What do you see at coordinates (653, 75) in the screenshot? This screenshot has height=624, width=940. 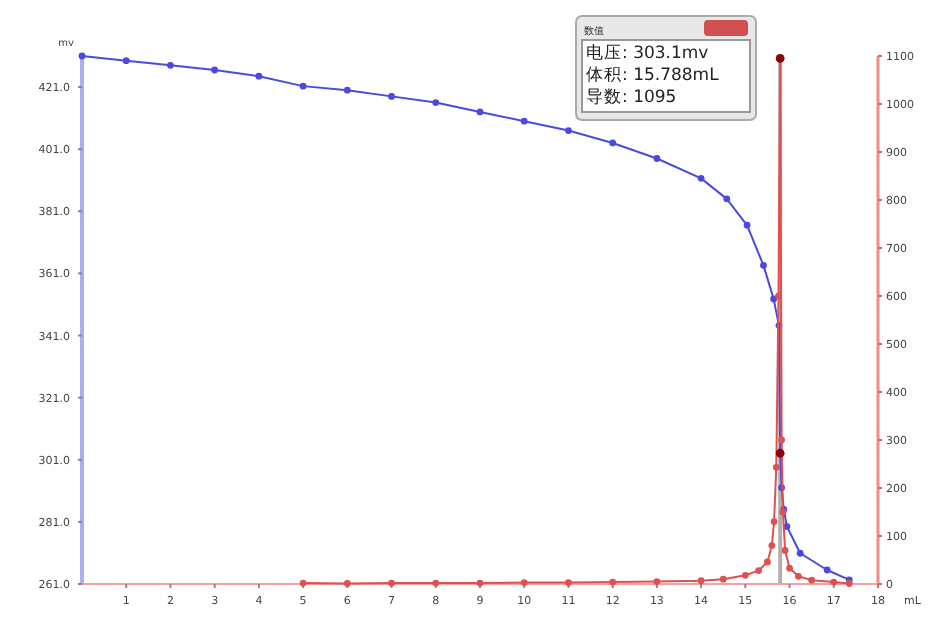 I see `annotation: 体积: 15.788mL` at bounding box center [653, 75].